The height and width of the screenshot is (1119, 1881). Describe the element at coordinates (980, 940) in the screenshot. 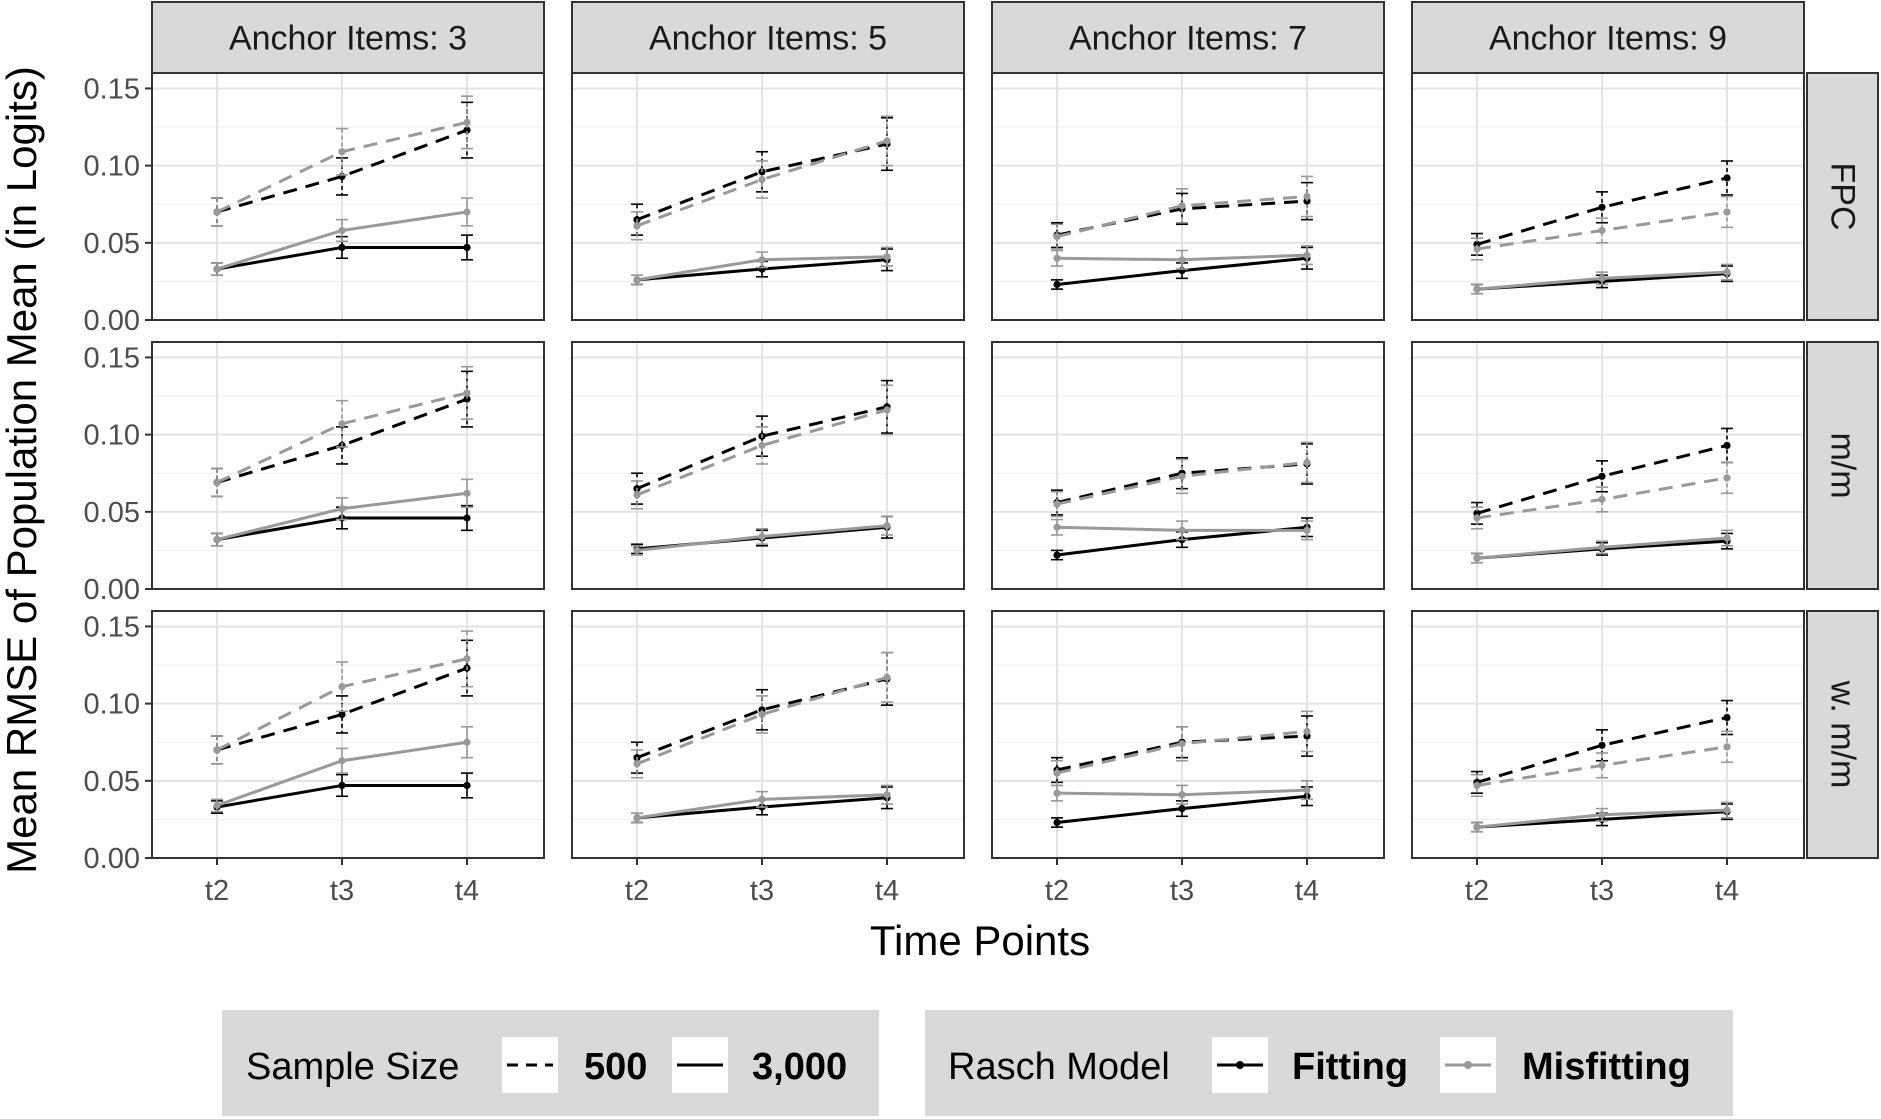

I see `x-axis-title: Time Points` at that location.